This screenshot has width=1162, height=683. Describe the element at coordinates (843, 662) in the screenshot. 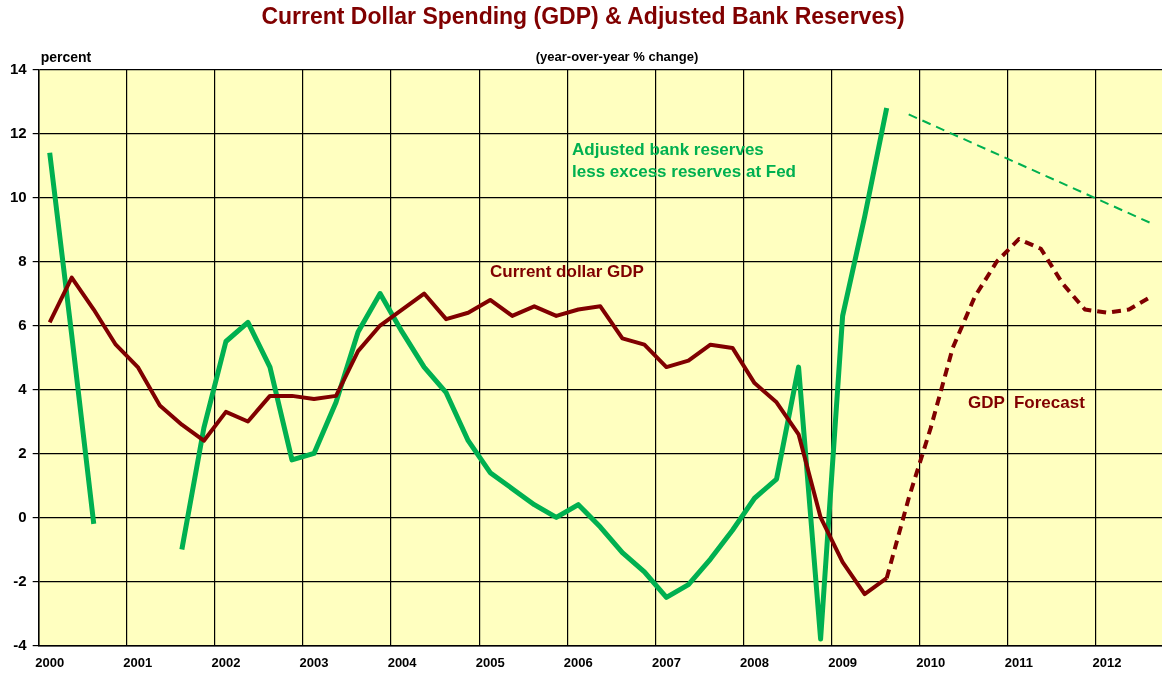

I see `x-tick-label: 2009` at that location.